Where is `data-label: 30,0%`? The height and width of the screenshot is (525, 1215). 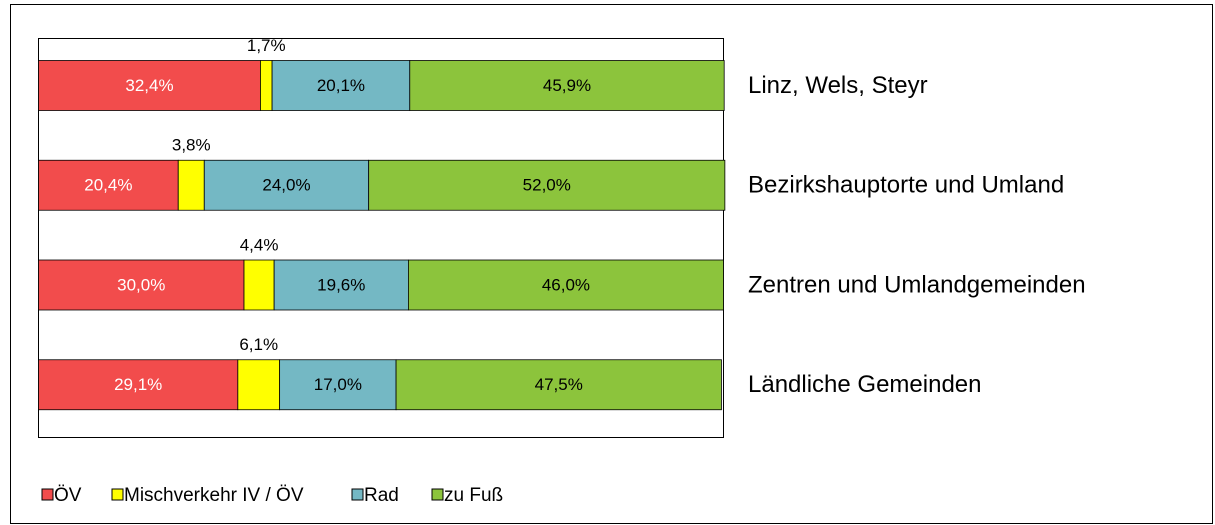
data-label: 30,0% is located at coordinates (141, 284).